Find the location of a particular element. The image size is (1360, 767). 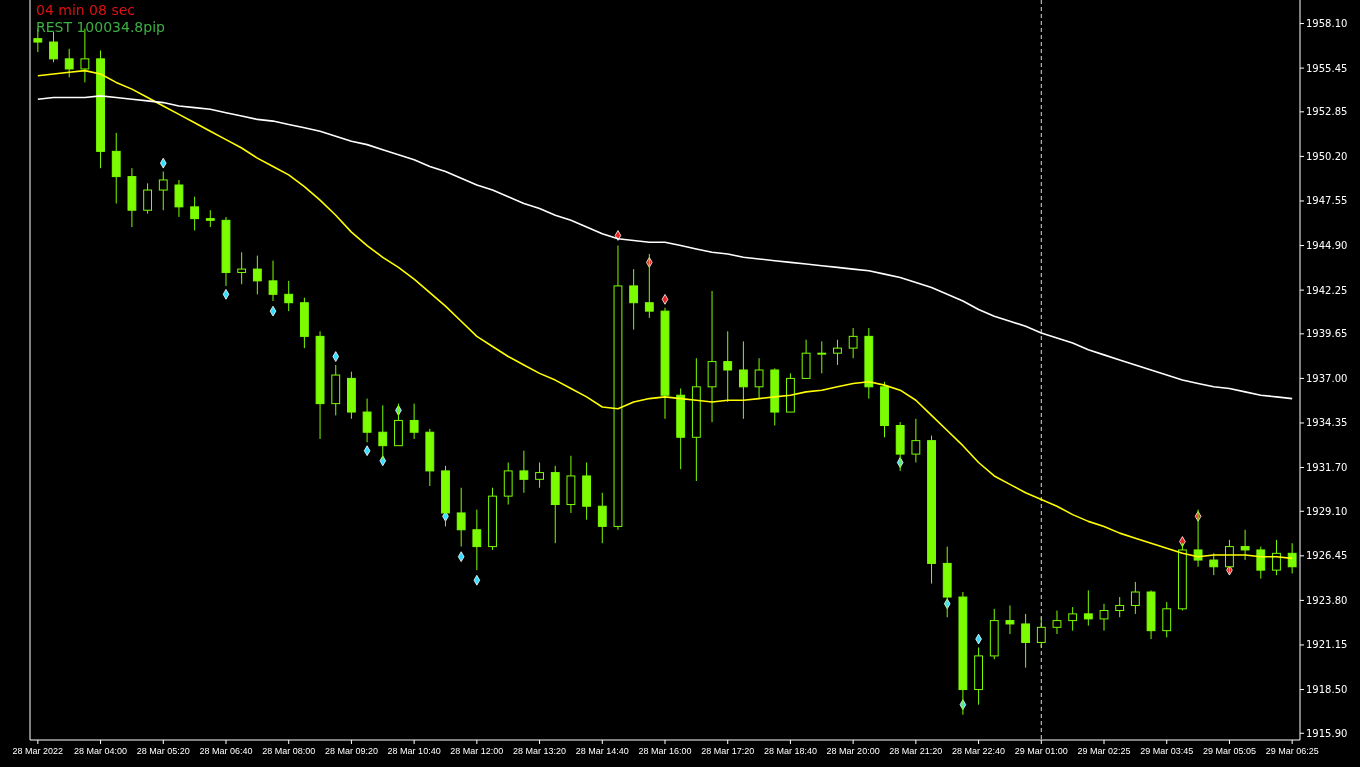

x-tick-label: 28 Mar 22:40 is located at coordinates (979, 751).